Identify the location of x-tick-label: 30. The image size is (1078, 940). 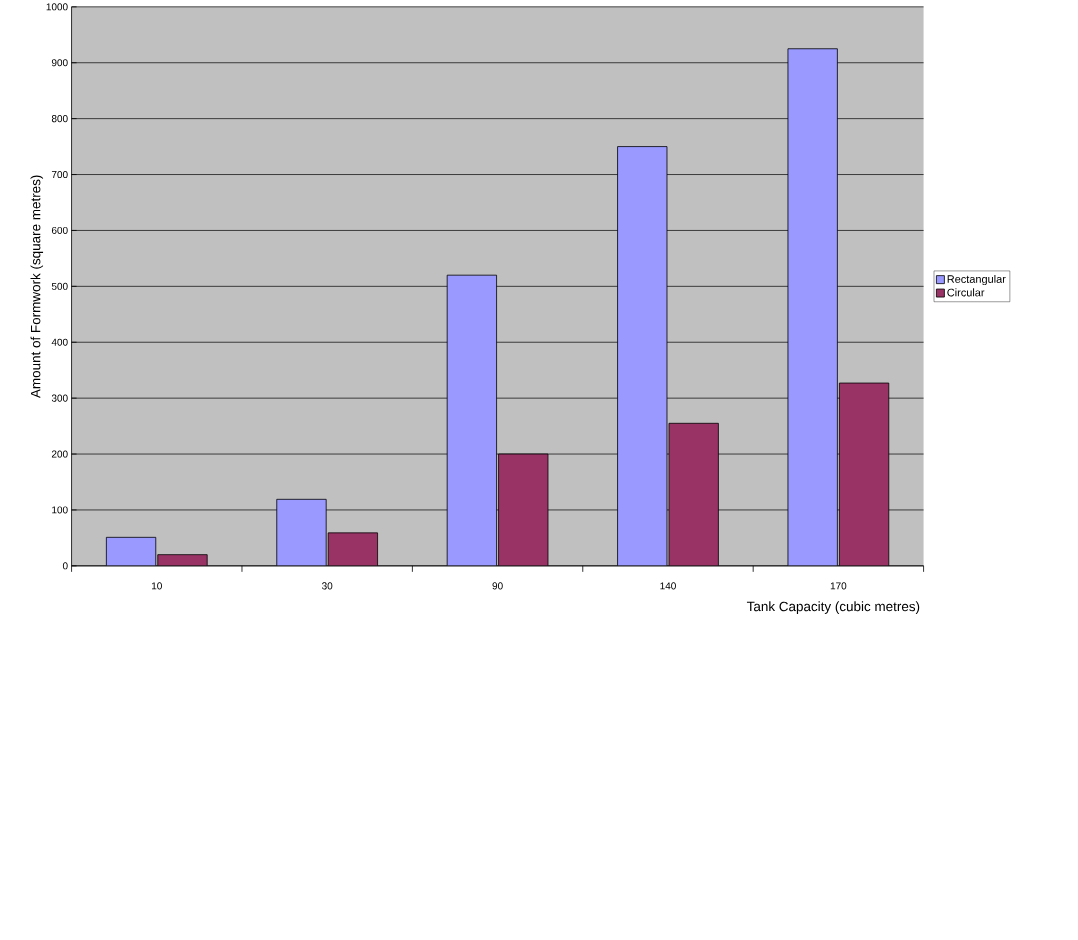
(327, 586).